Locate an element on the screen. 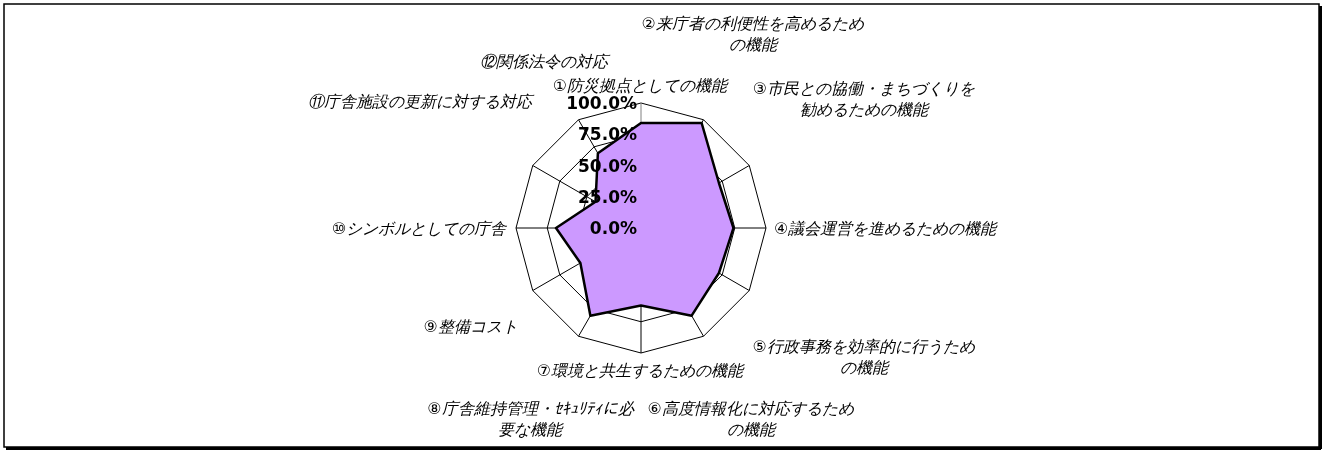 The image size is (1326, 454). spoke-label: ②来庁者の利便性を高めるための機能 is located at coordinates (753, 33).